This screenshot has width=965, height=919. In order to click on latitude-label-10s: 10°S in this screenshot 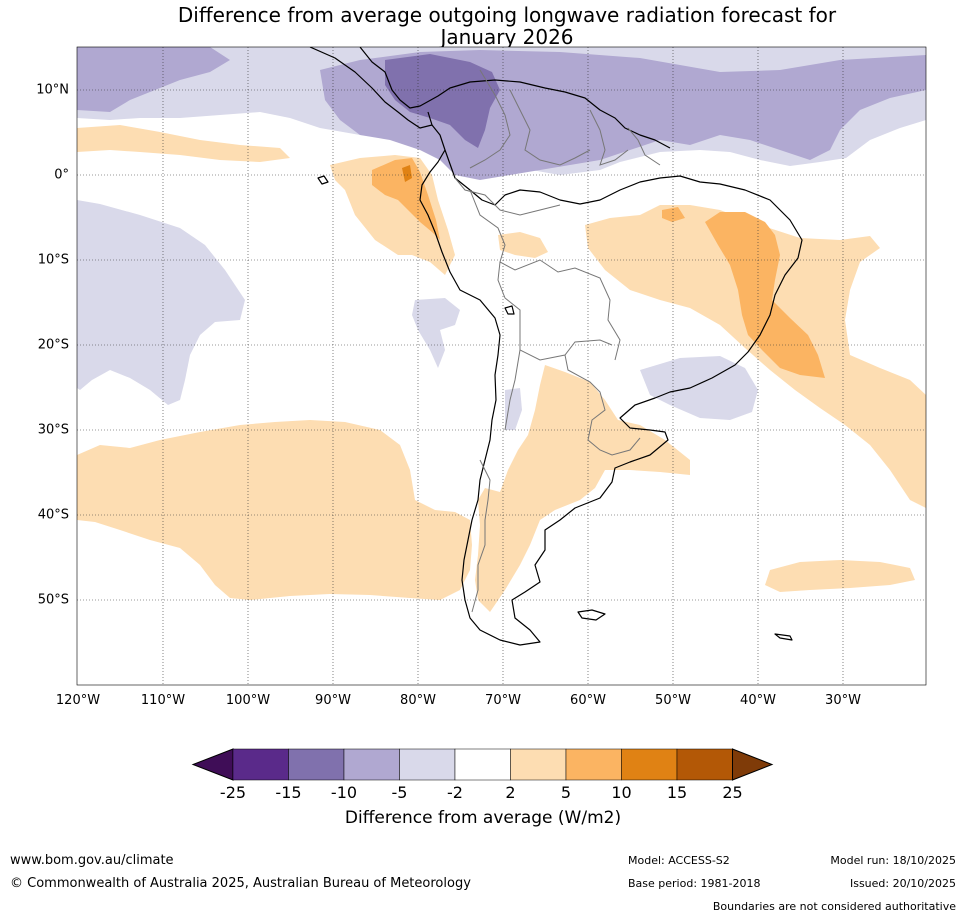, I will do `click(53, 260)`.